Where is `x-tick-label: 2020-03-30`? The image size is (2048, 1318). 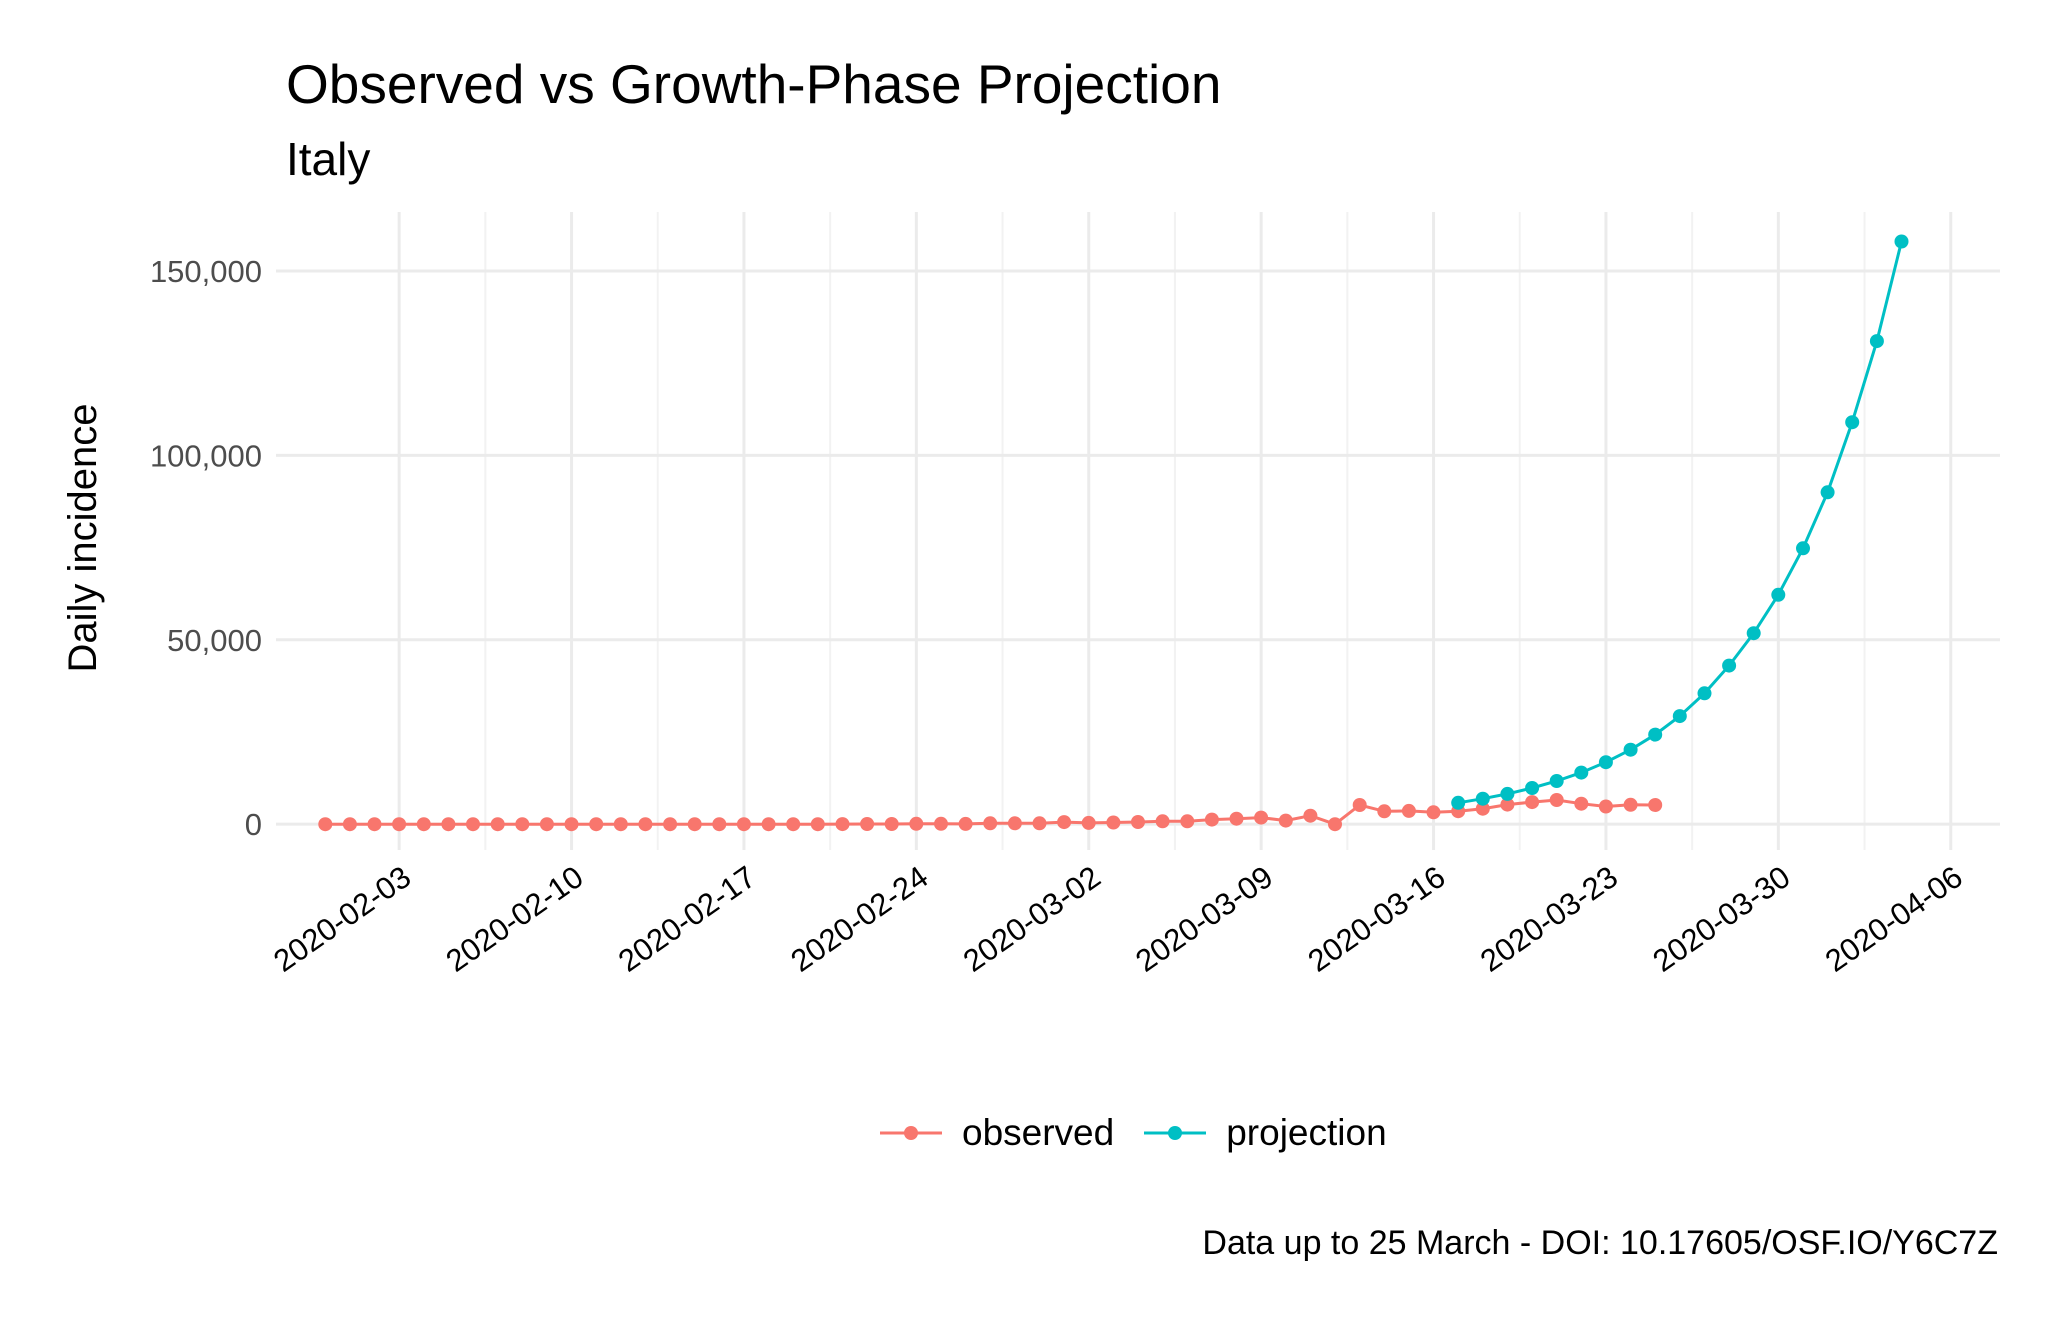
x-tick-label: 2020-03-30 is located at coordinates (1721, 919).